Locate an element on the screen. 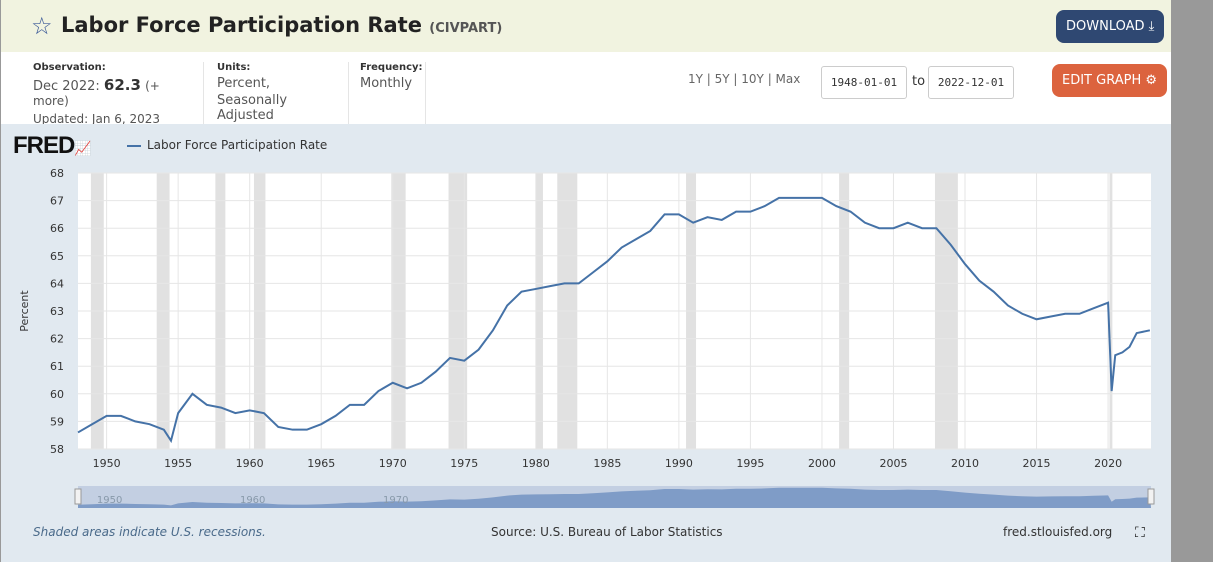 The width and height of the screenshot is (1213, 562). frequency-value: Monthly is located at coordinates (386, 83).